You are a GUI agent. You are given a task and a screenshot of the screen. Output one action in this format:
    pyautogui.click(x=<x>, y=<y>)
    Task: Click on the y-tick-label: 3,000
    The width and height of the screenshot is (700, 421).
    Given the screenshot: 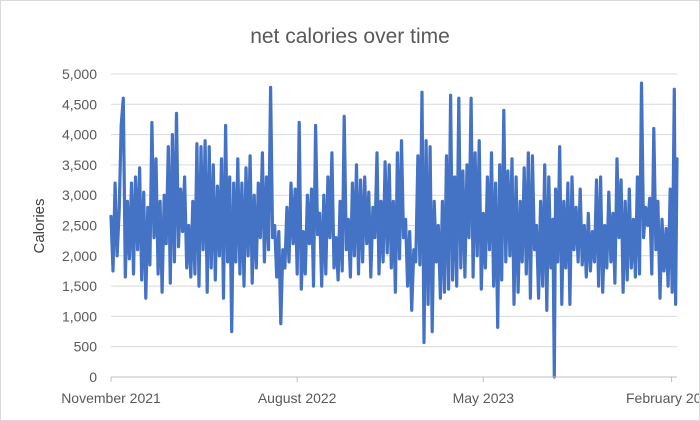 What is the action you would take?
    pyautogui.click(x=79, y=195)
    